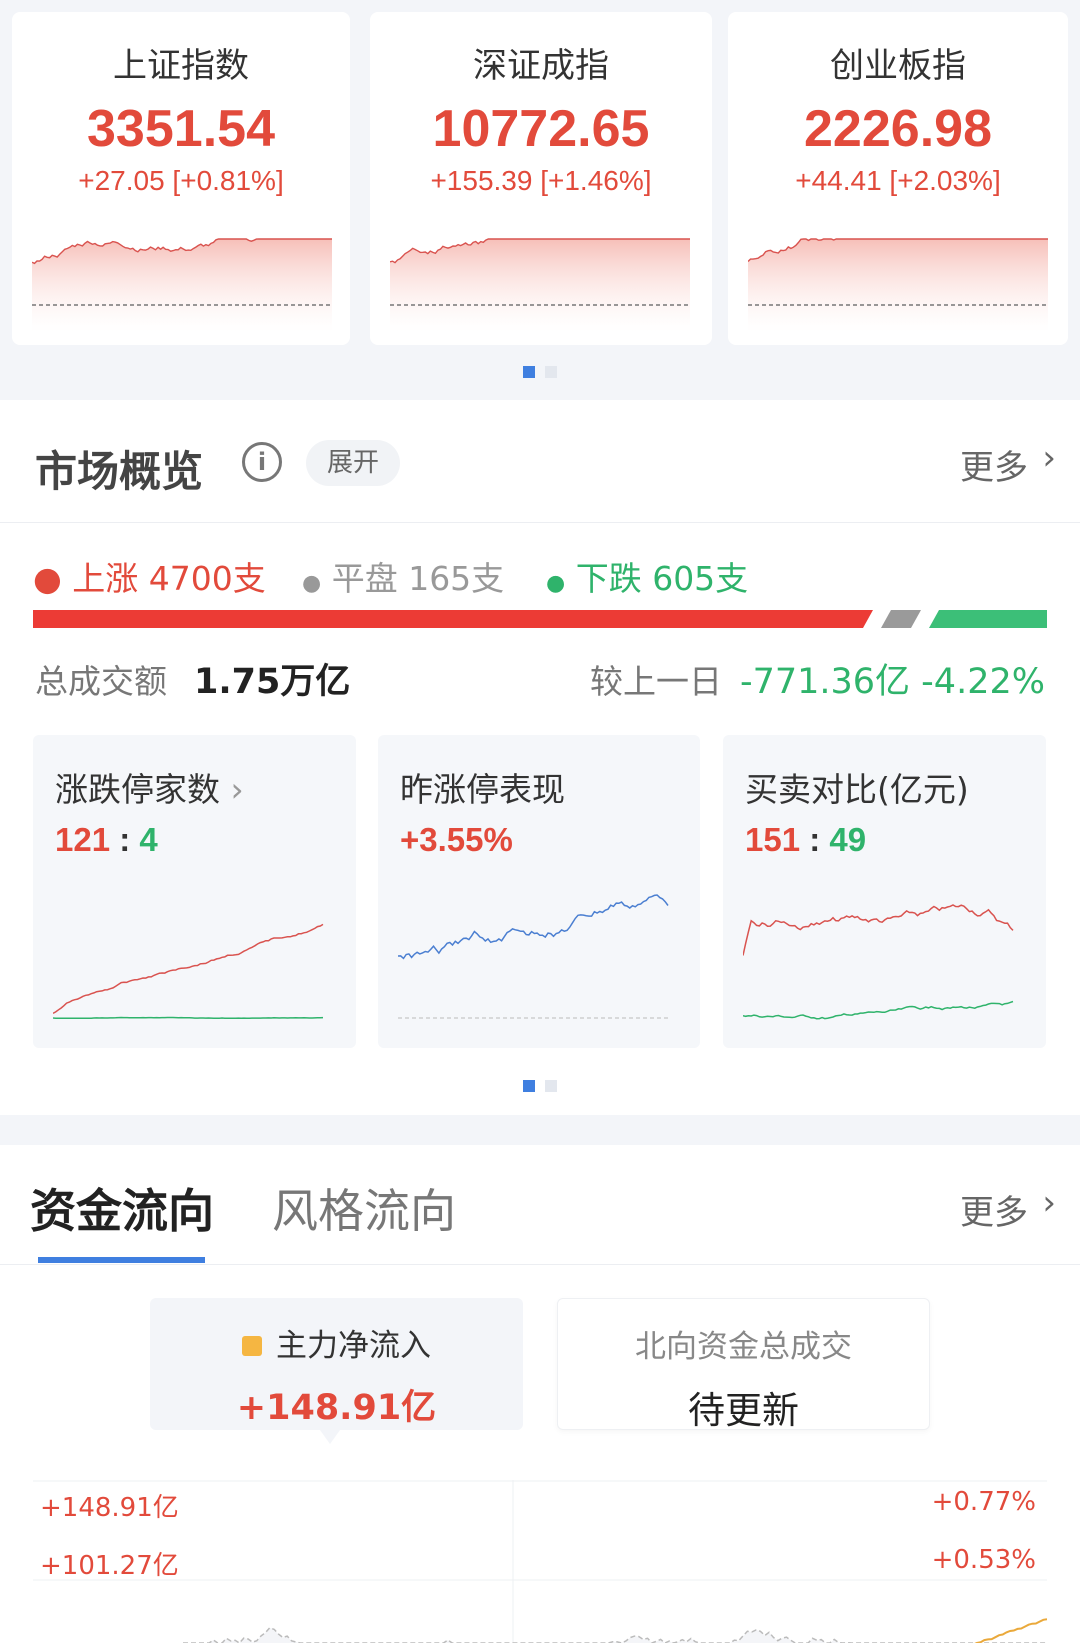  Describe the element at coordinates (878, 962) in the screenshot. I see `buysell-sparkline` at that location.